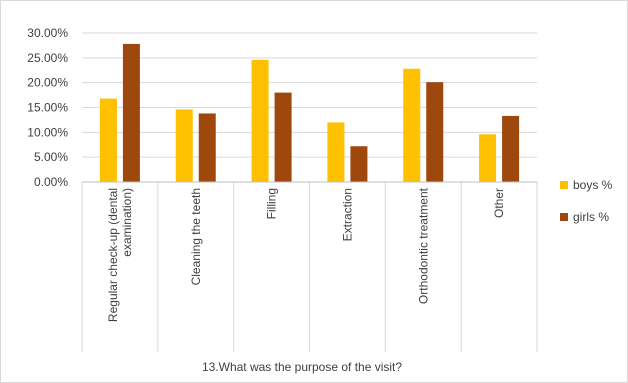 This screenshot has height=383, width=628. What do you see at coordinates (47, 58) in the screenshot?
I see `y-tick-label: 25.00%` at bounding box center [47, 58].